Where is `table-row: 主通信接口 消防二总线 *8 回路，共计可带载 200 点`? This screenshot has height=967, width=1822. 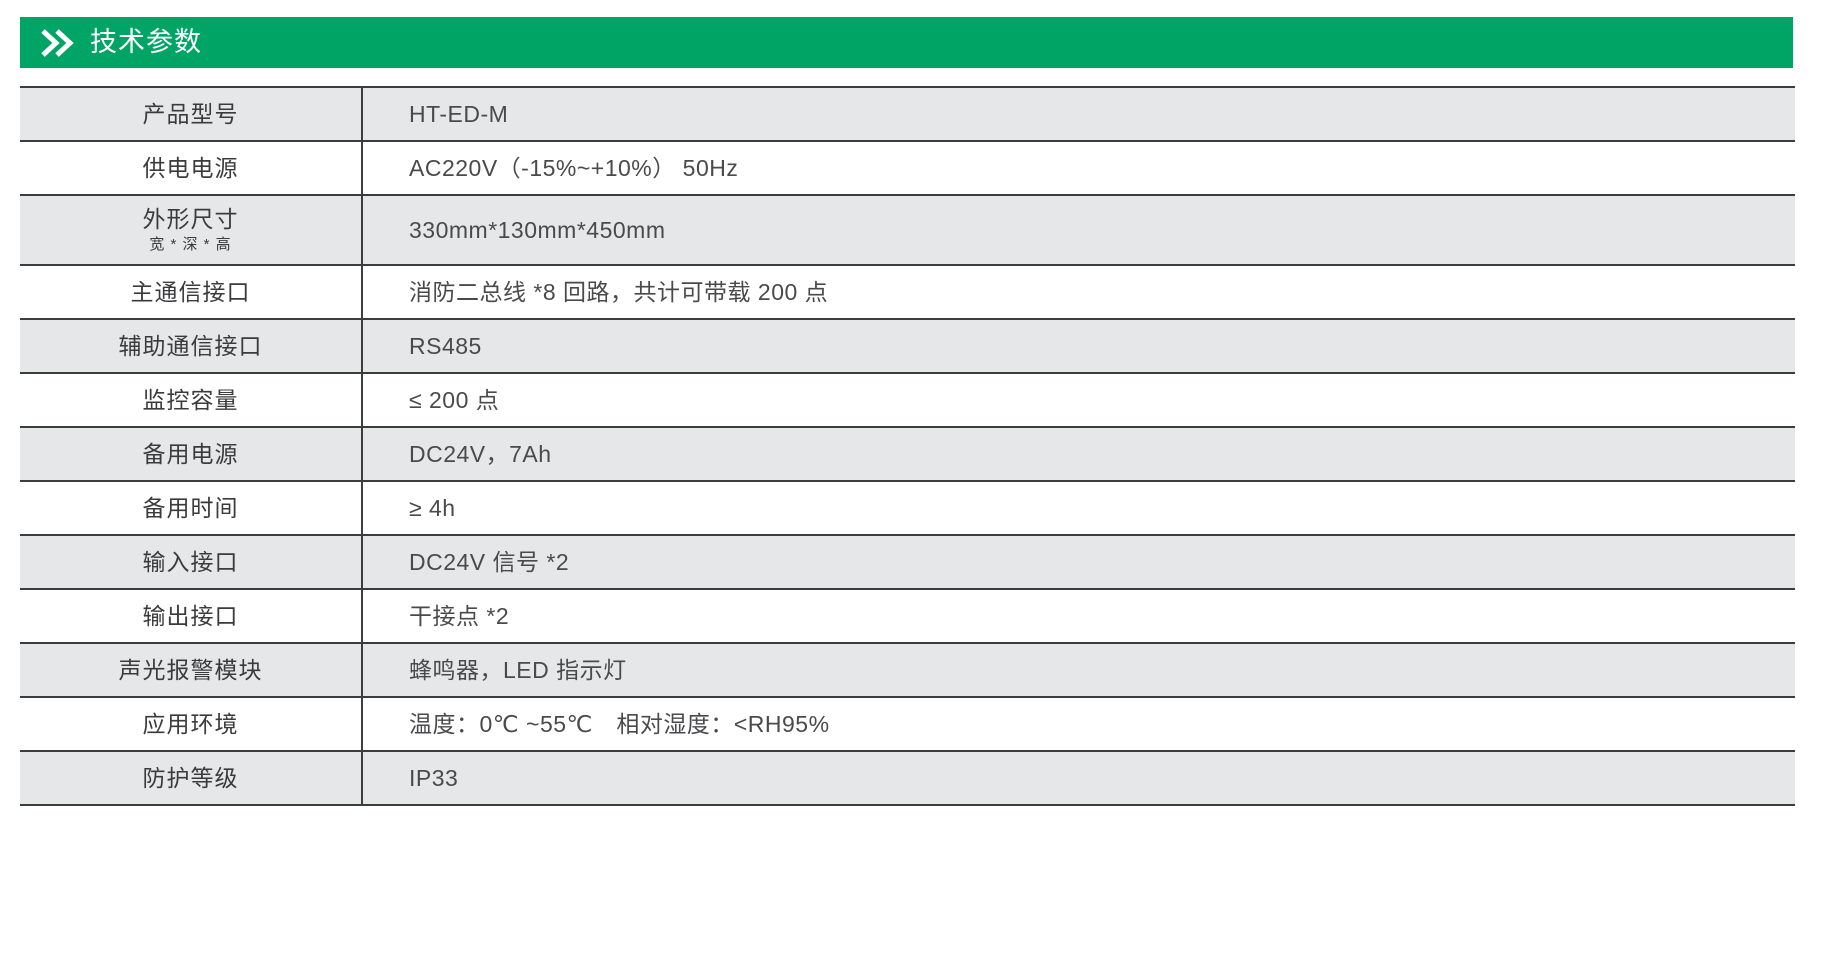
table-row: 主通信接口 消防二总线 *8 回路，共计可带载 200 点 is located at coordinates (907, 292).